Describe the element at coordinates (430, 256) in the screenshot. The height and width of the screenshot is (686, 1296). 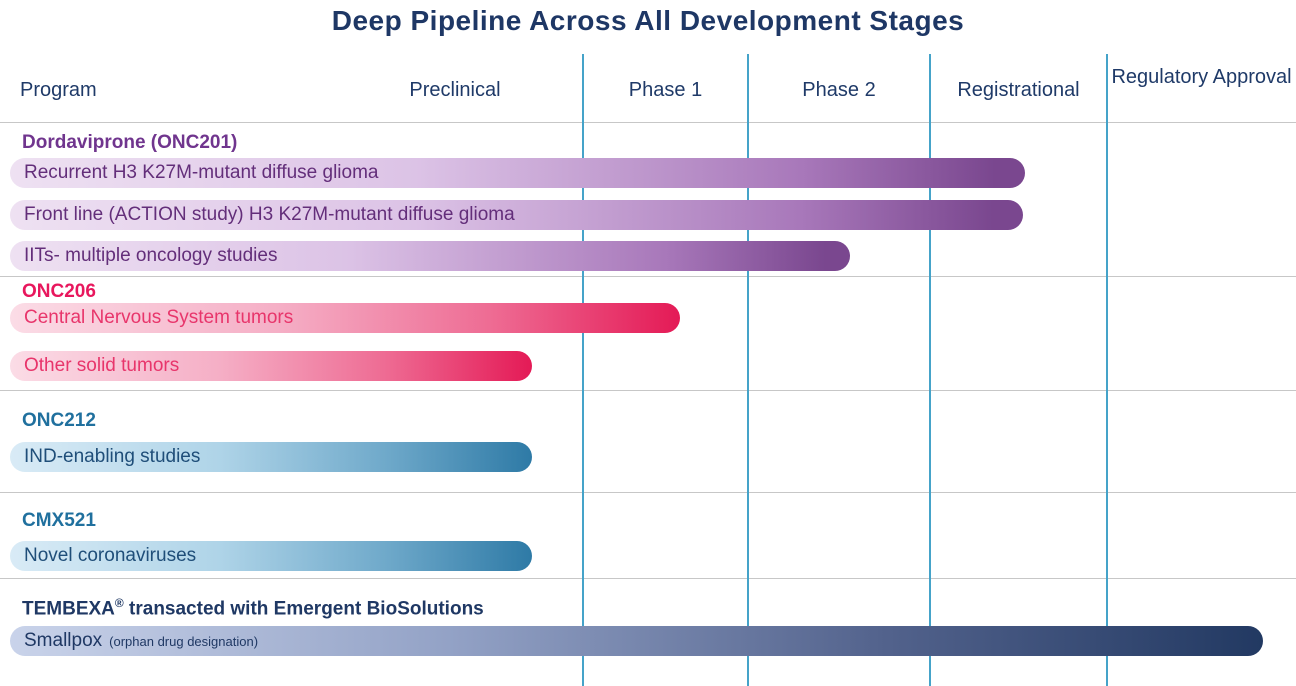
I see `pipeline-bar-iits-oncology: IITs- multiple oncology studies` at that location.